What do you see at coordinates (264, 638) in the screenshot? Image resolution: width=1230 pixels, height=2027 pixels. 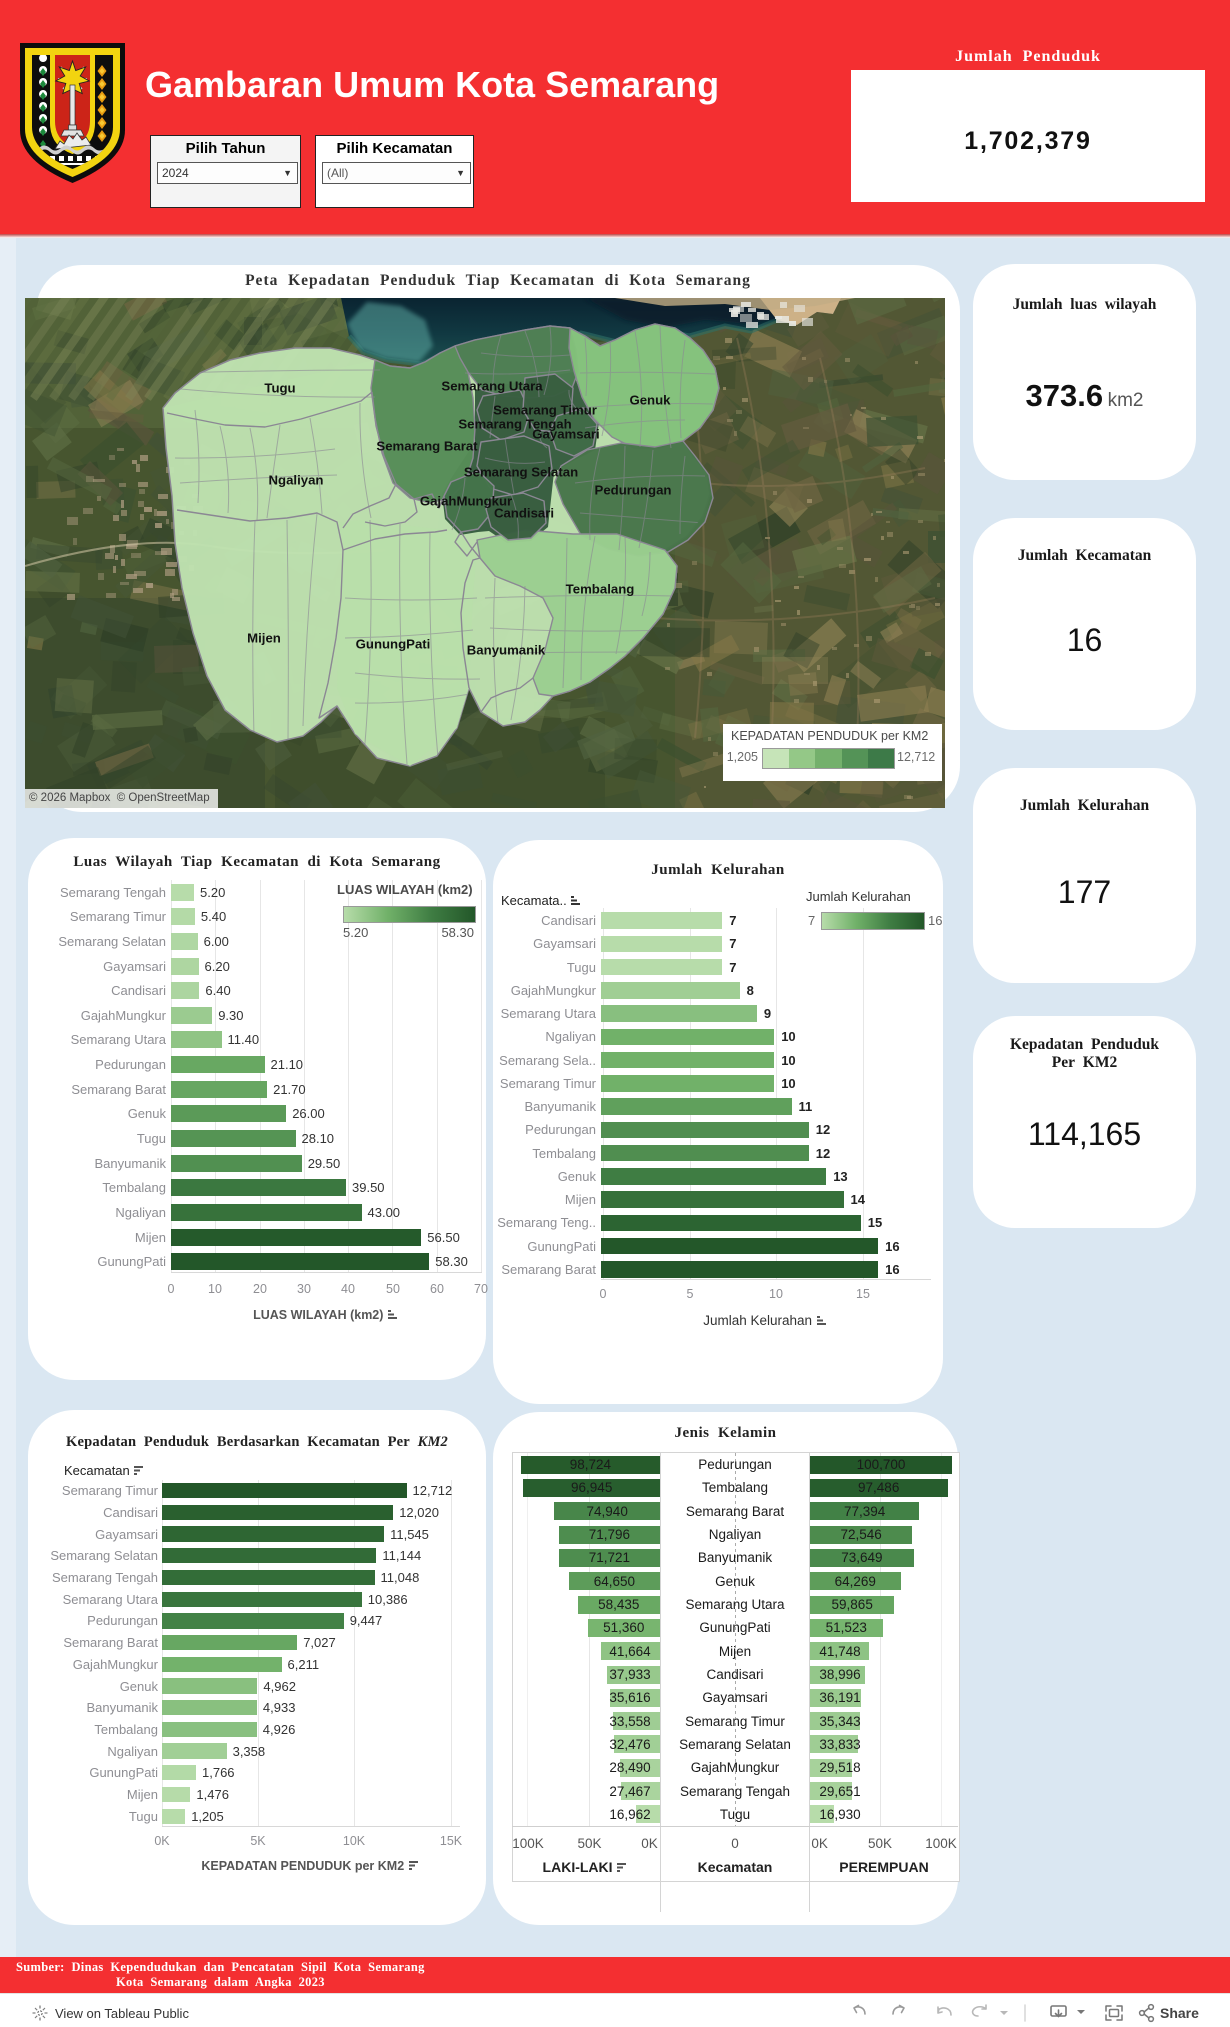 I see `svg-text: Mijen` at bounding box center [264, 638].